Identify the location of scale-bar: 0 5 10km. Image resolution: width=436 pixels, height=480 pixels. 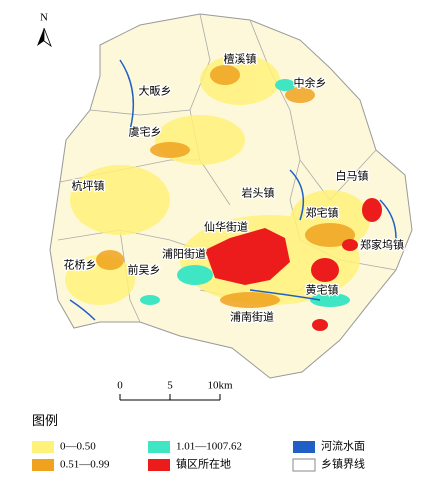
(175, 390).